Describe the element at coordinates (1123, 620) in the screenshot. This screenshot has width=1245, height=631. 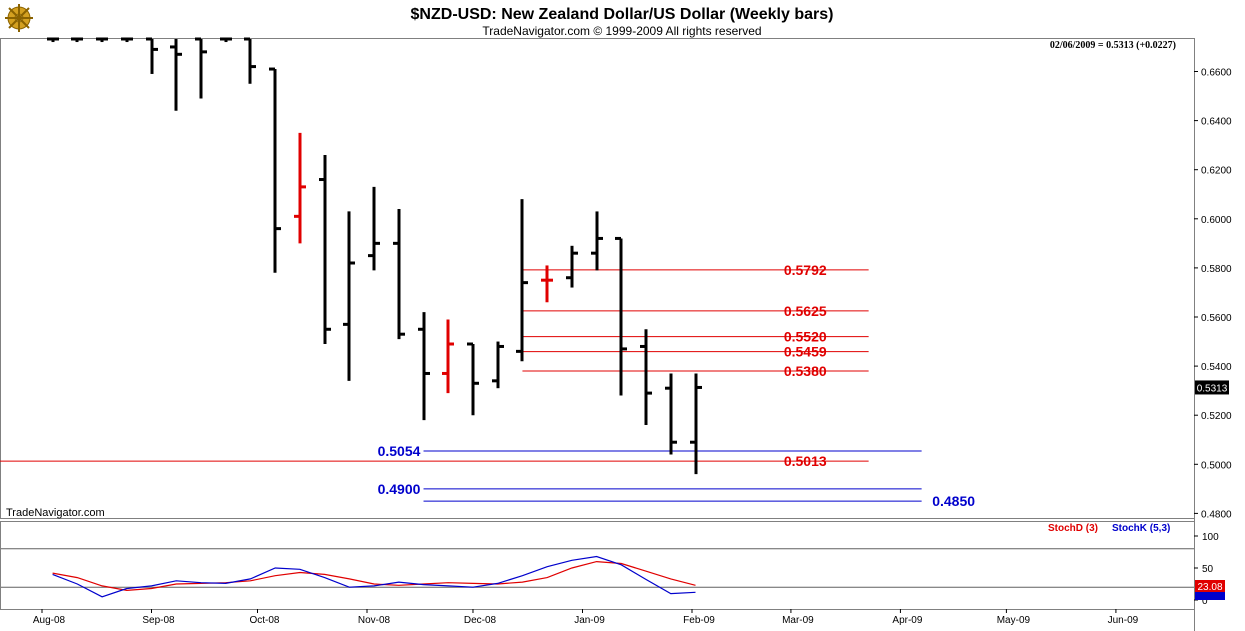
I see `x-tick-label: Jun-09` at that location.